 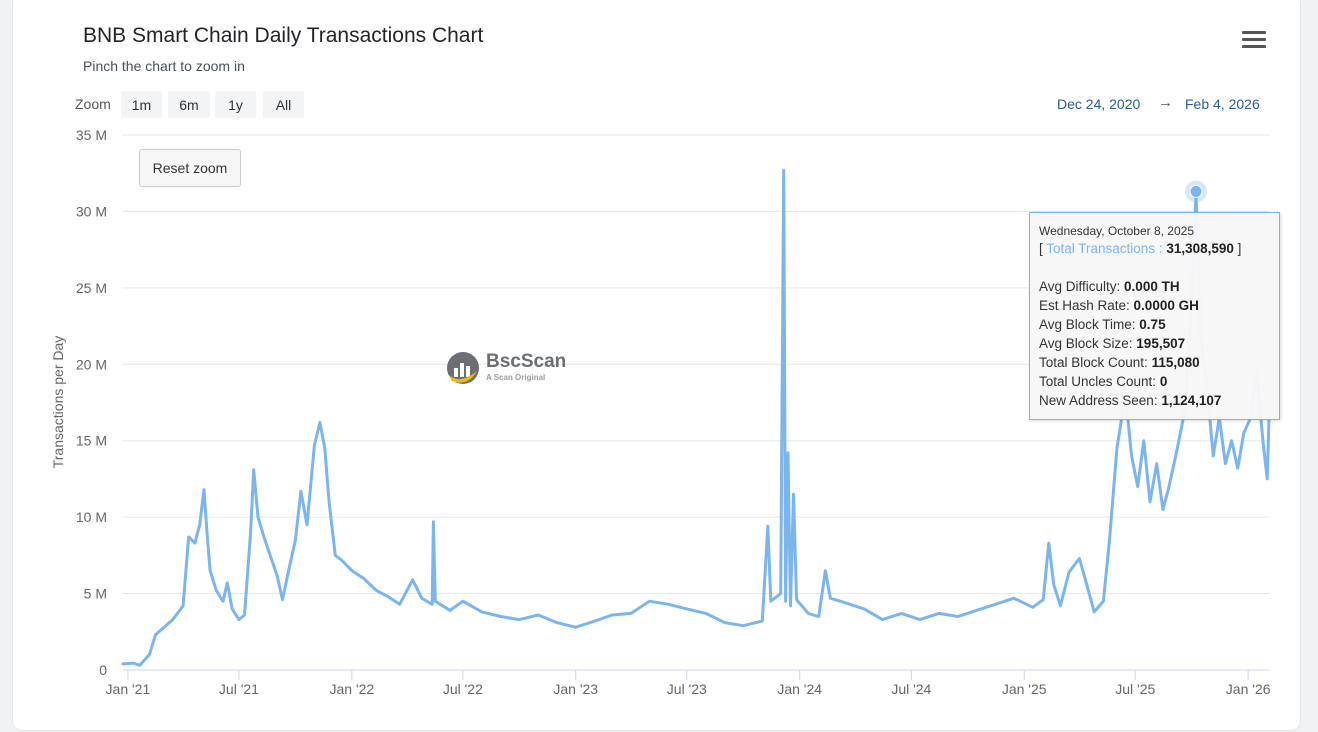 I want to click on tooltip-row-value: 0, so click(x=1163, y=381).